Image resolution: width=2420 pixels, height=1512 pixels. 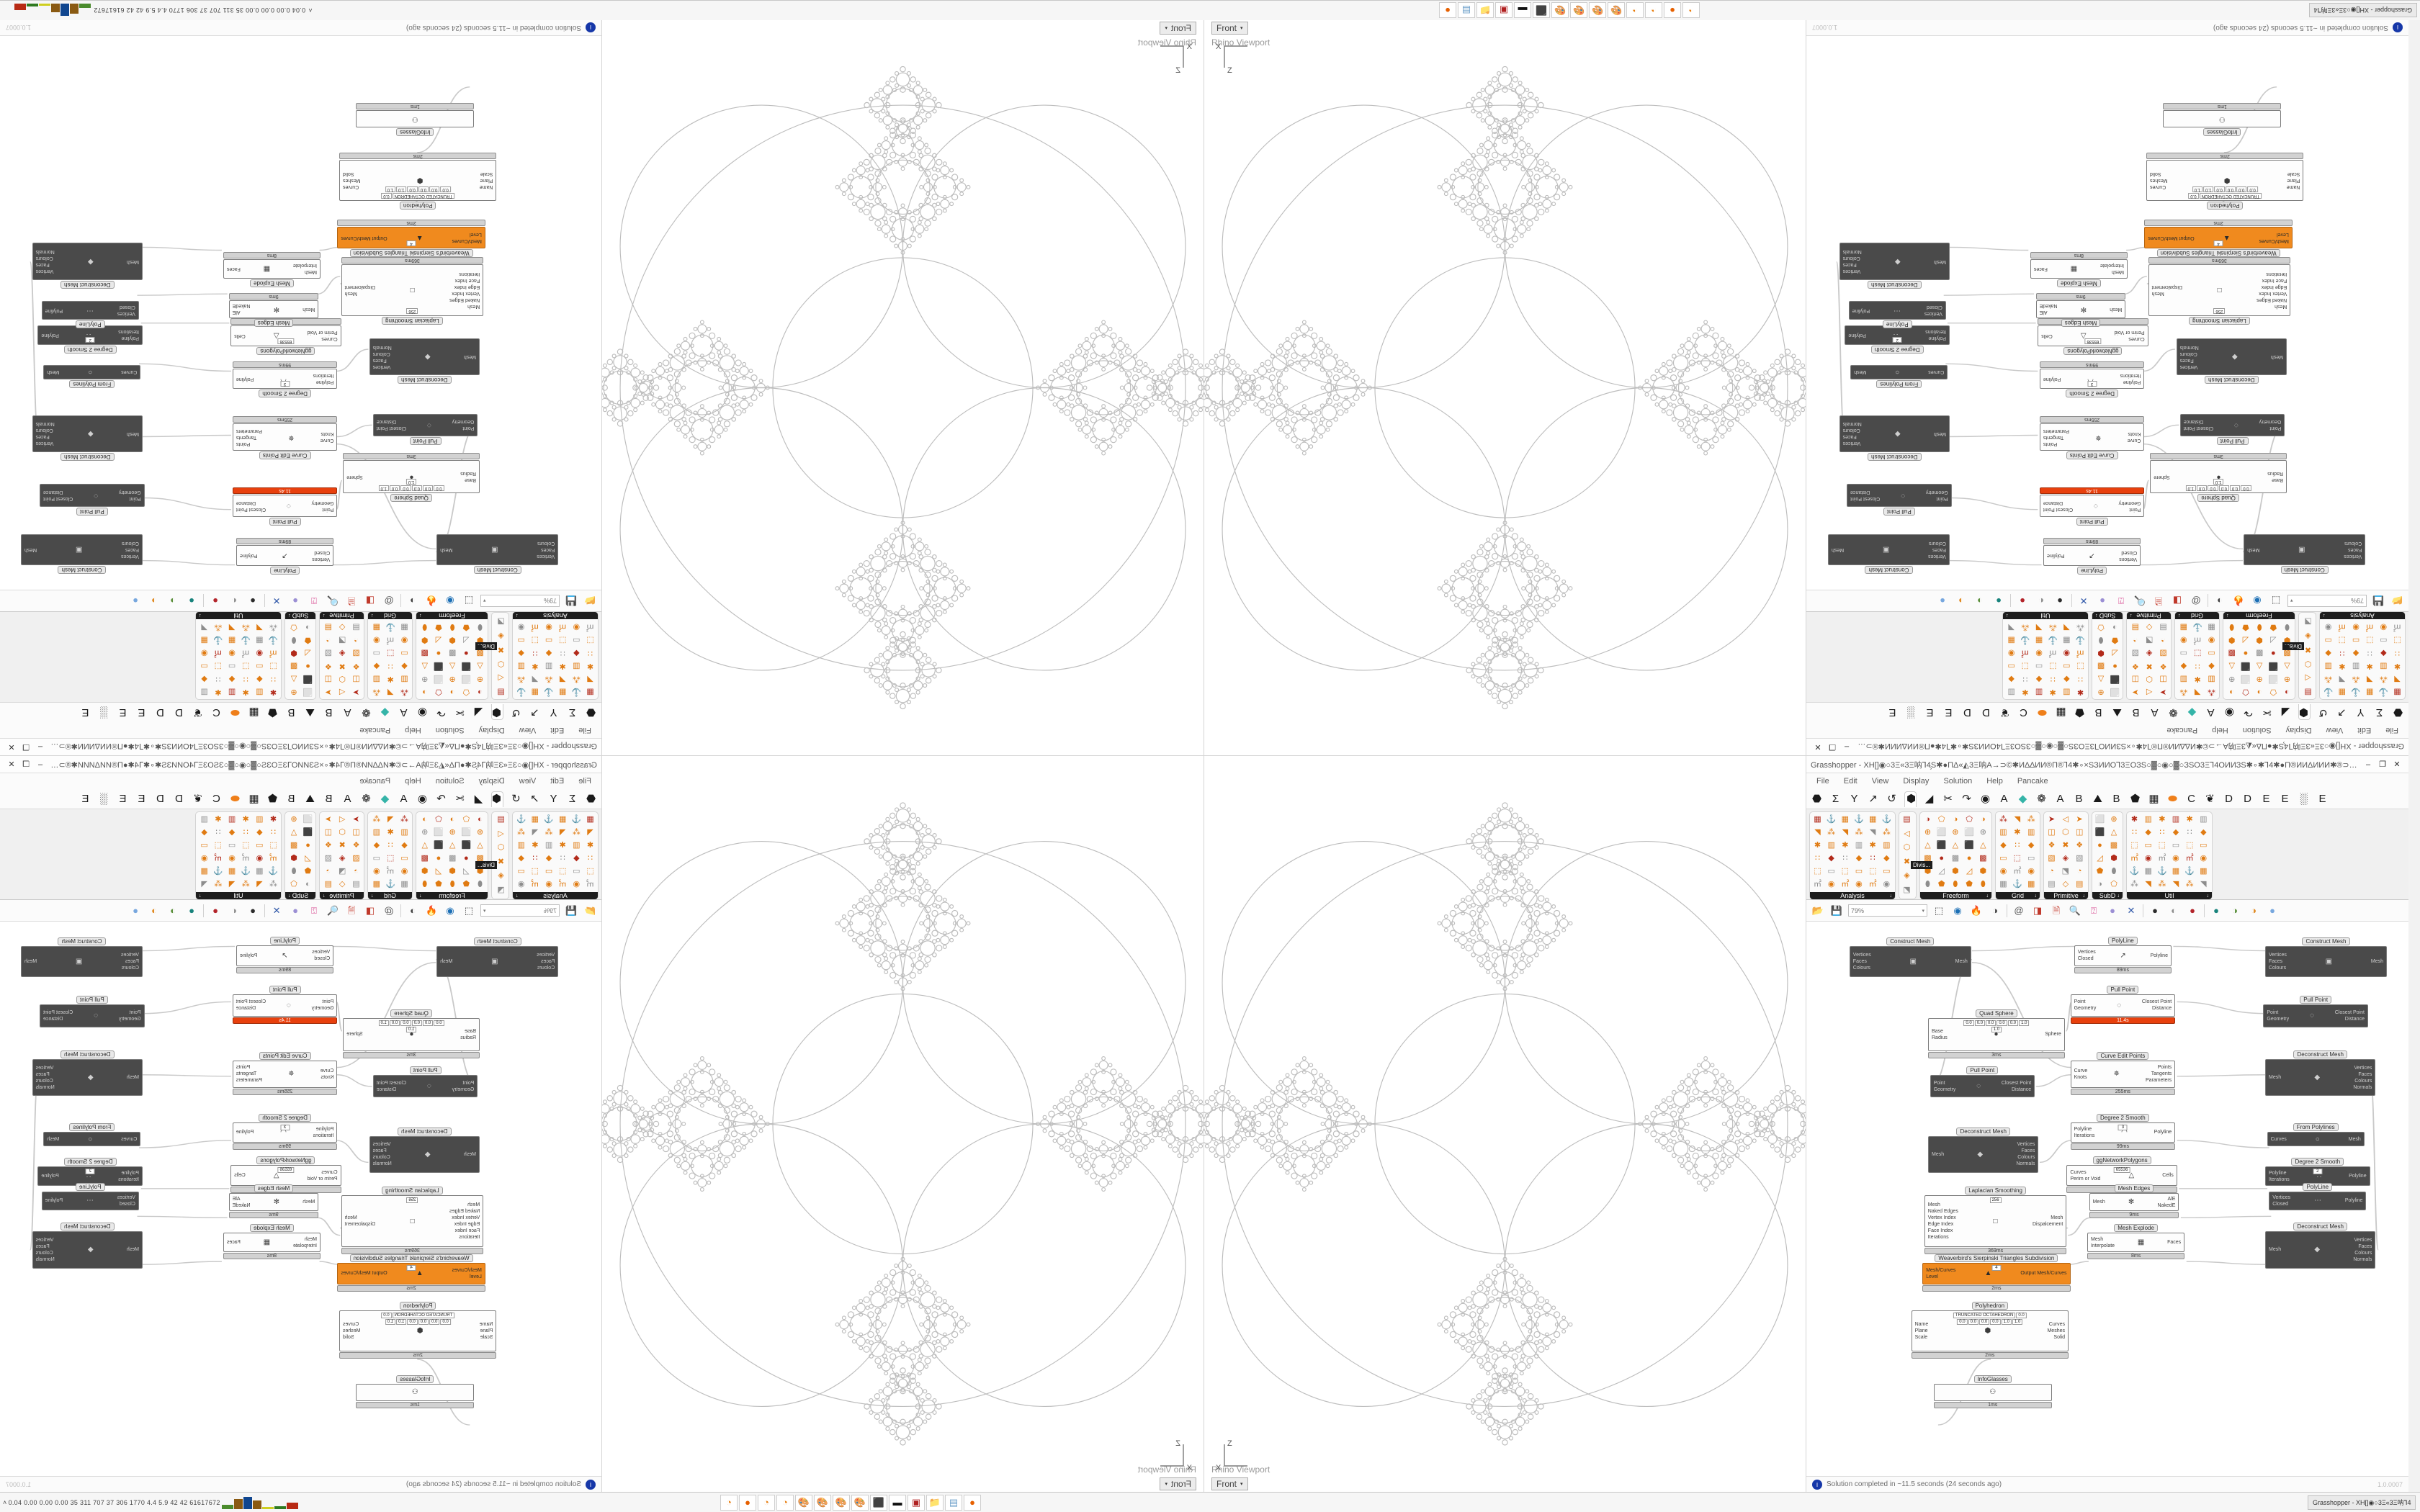 What do you see at coordinates (452, 615) in the screenshot?
I see `ribbon-group-label: Freeform ↓` at bounding box center [452, 615].